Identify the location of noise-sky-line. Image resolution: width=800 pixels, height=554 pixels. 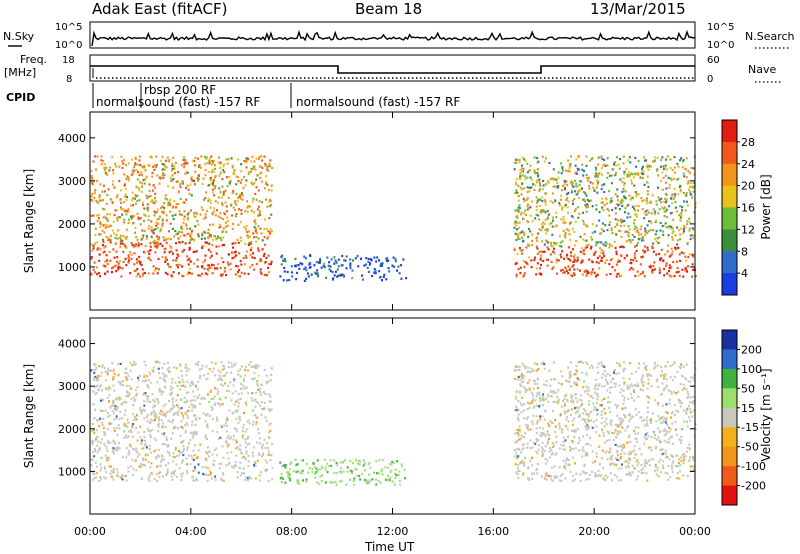
(393, 38).